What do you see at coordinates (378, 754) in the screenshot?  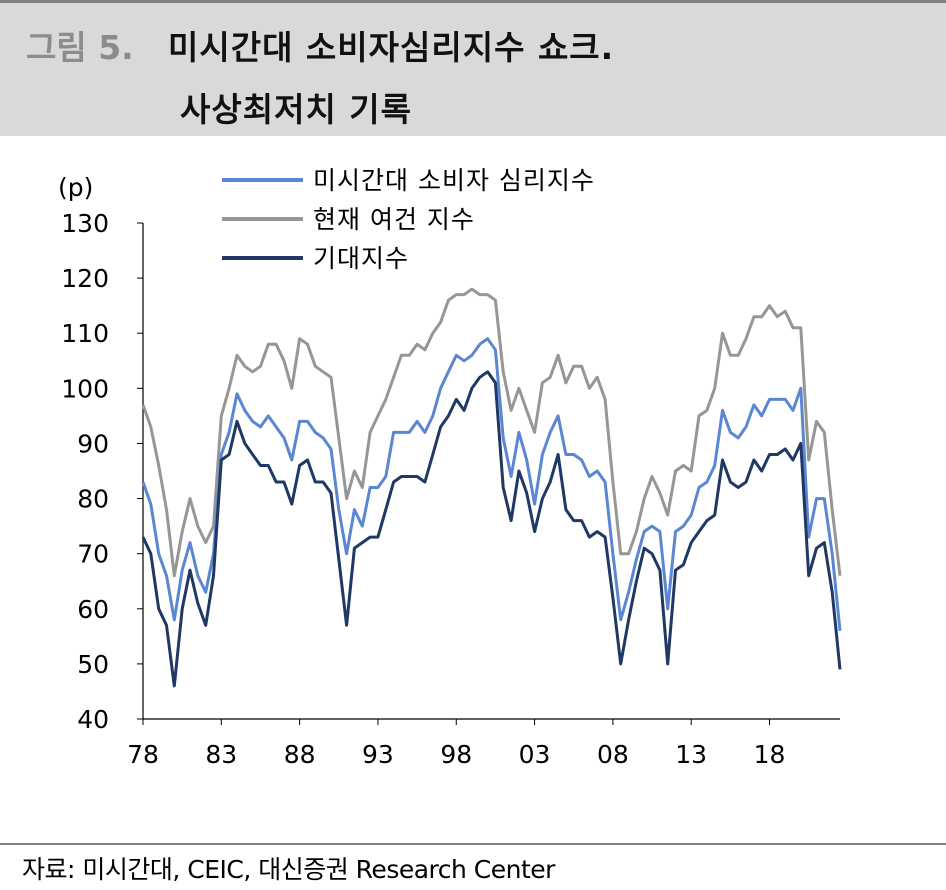 I see `x-tick-label: 93` at bounding box center [378, 754].